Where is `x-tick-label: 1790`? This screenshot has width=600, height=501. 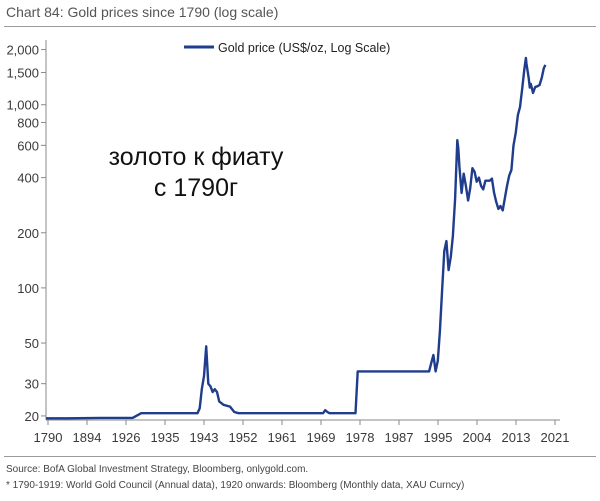 x-tick-label: 1790 is located at coordinates (48, 437).